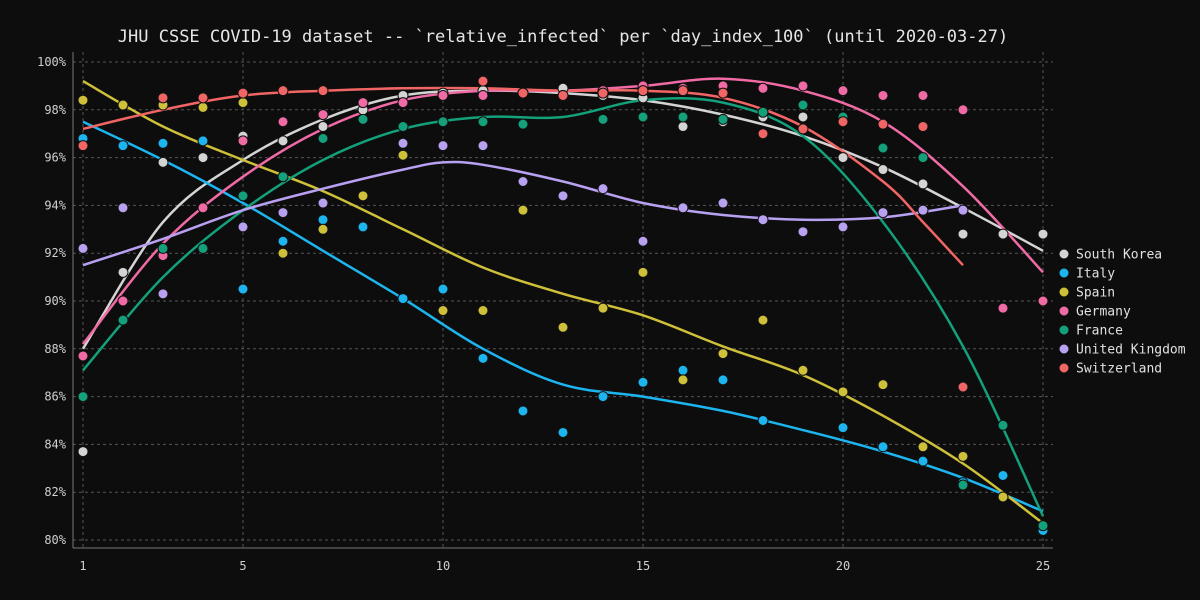  What do you see at coordinates (55, 492) in the screenshot?
I see `y-tick-label-82: 82%` at bounding box center [55, 492].